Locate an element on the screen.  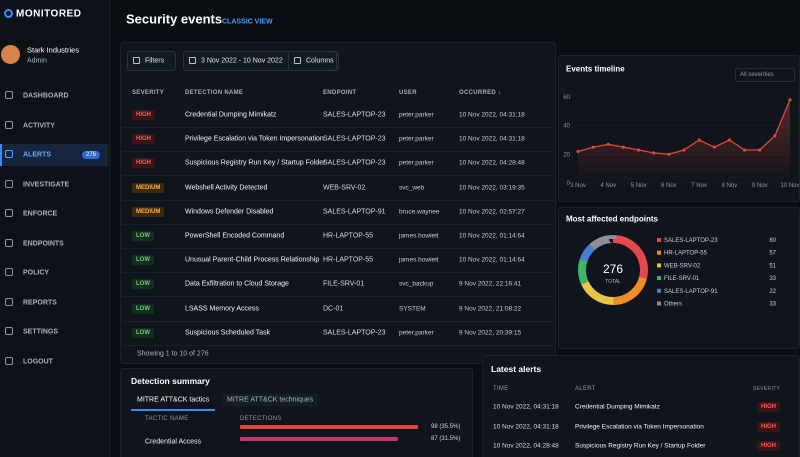
alert-name: Credential Dumping Mimikatz is located at coordinates (617, 407).